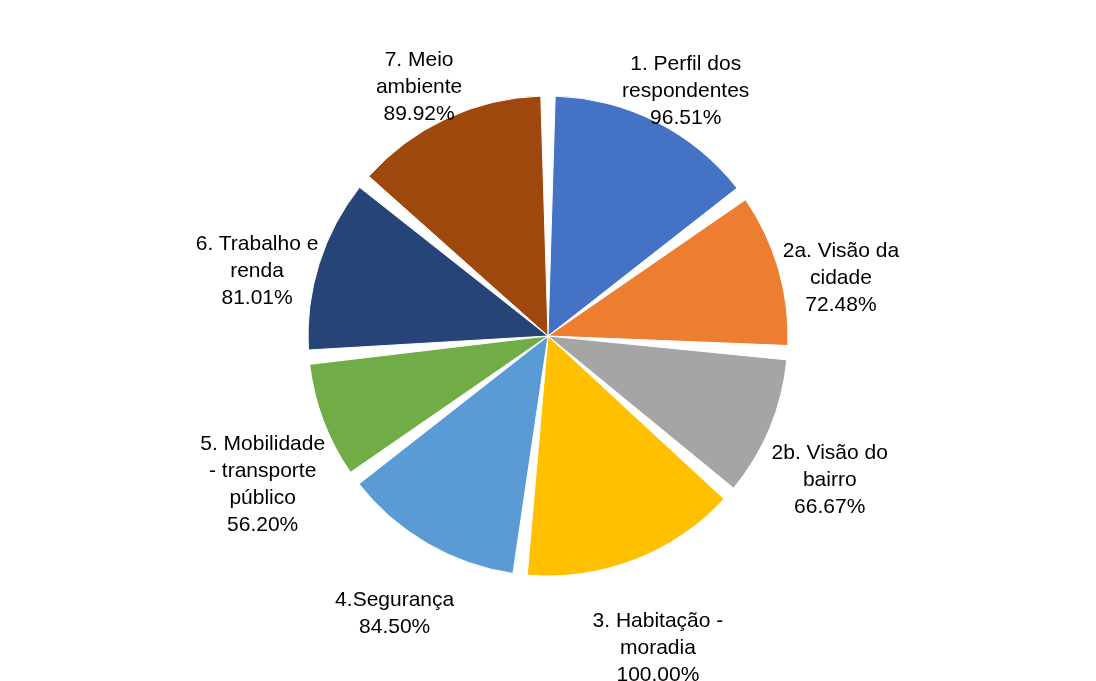 The height and width of the screenshot is (681, 1096). Describe the element at coordinates (658, 632) in the screenshot. I see `slice-label: 3. Habitação - moradia` at that location.